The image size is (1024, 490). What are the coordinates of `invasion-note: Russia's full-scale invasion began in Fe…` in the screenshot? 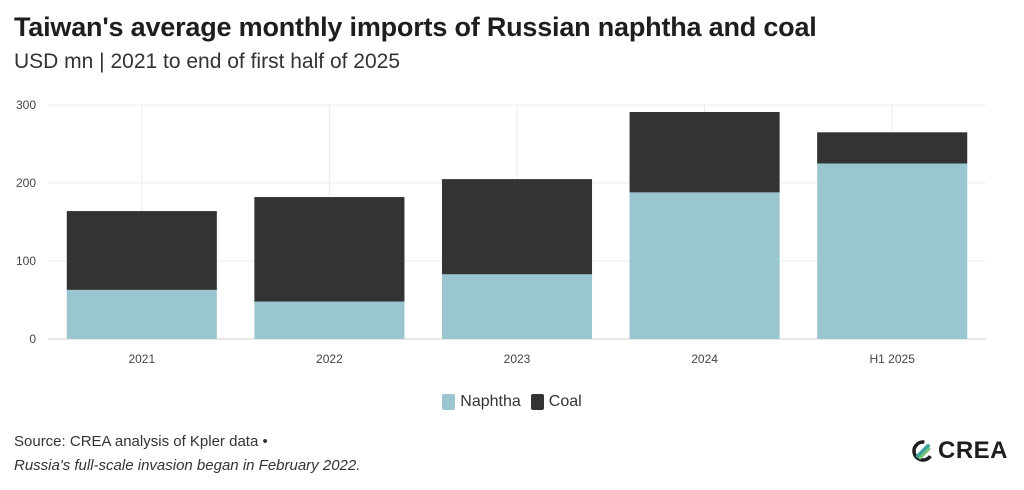 It's located at (187, 465).